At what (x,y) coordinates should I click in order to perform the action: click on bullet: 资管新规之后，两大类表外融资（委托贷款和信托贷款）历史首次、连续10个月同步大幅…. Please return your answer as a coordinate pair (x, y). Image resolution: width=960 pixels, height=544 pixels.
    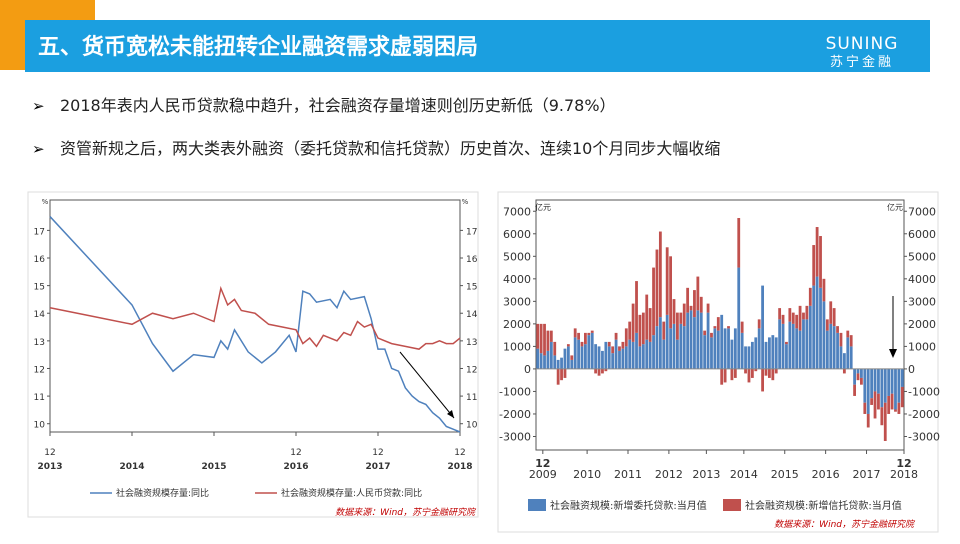
    Looking at the image, I should click on (390, 148).